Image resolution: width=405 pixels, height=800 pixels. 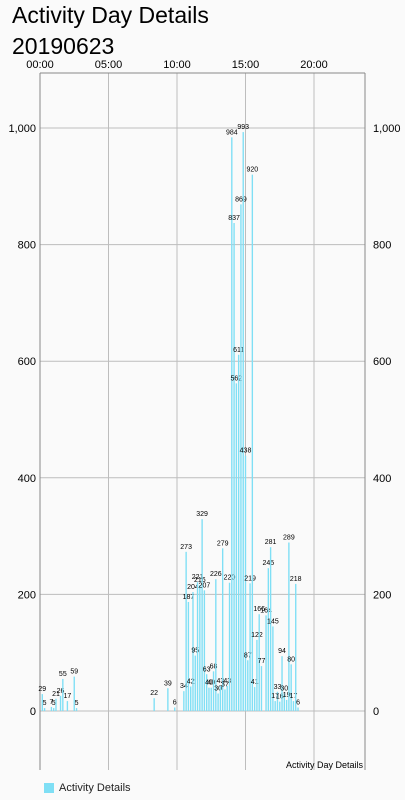 What do you see at coordinates (278, 687) in the screenshot?
I see `bar-value-label: 33` at bounding box center [278, 687].